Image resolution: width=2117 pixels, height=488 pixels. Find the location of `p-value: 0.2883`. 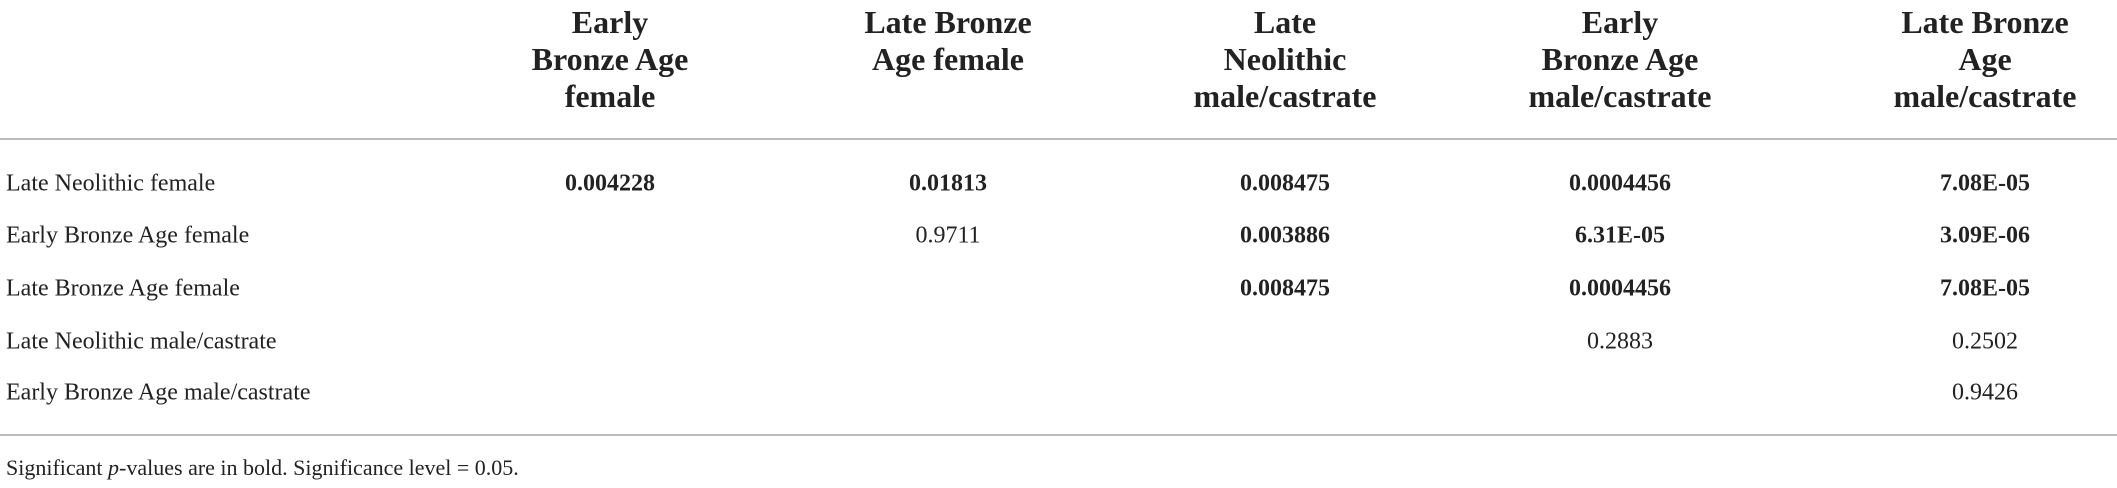

p-value: 0.2883 is located at coordinates (1620, 341).